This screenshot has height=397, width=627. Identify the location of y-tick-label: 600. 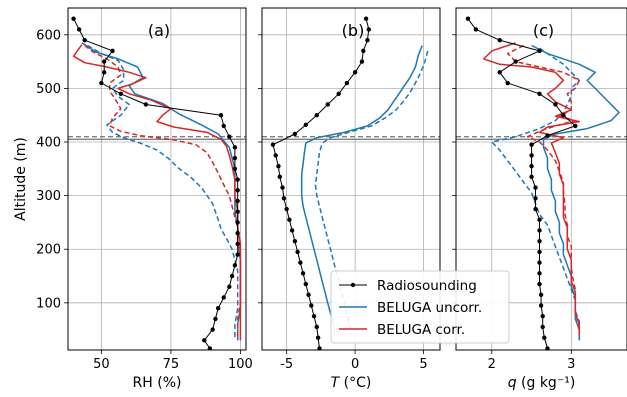
(48, 35).